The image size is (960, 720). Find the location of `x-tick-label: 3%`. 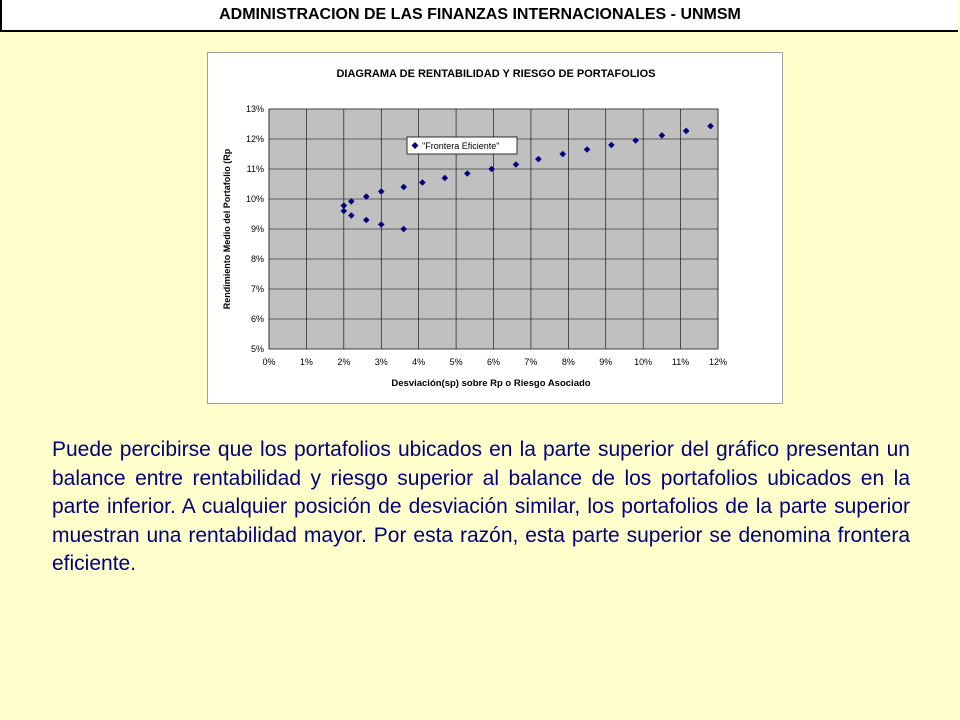

x-tick-label: 3% is located at coordinates (381, 362).